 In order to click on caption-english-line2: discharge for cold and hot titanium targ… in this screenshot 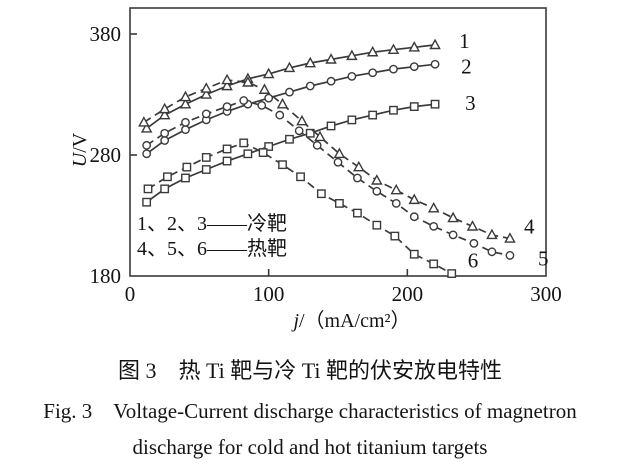, I will do `click(310, 447)`.